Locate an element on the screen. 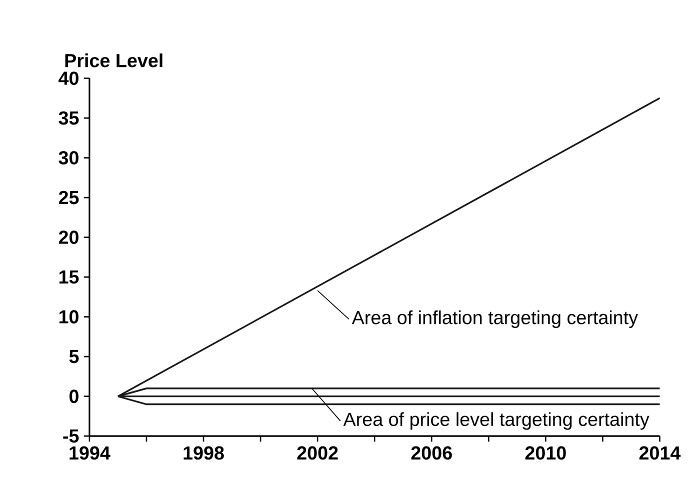 The width and height of the screenshot is (697, 496). y-tick-label: 15 is located at coordinates (69, 277).